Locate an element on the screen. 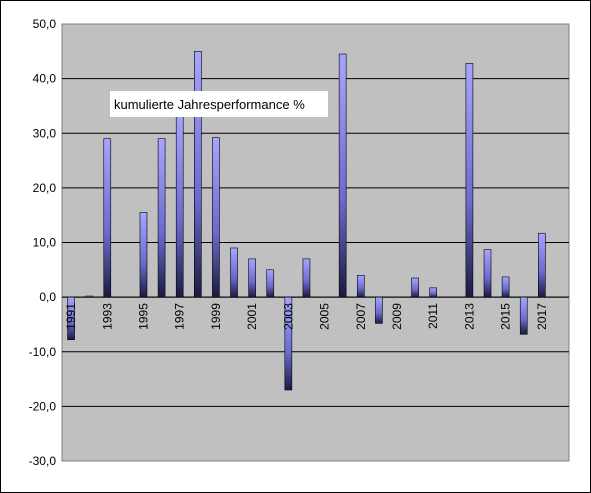  y-tick-label: 10,0 is located at coordinates (45, 243).